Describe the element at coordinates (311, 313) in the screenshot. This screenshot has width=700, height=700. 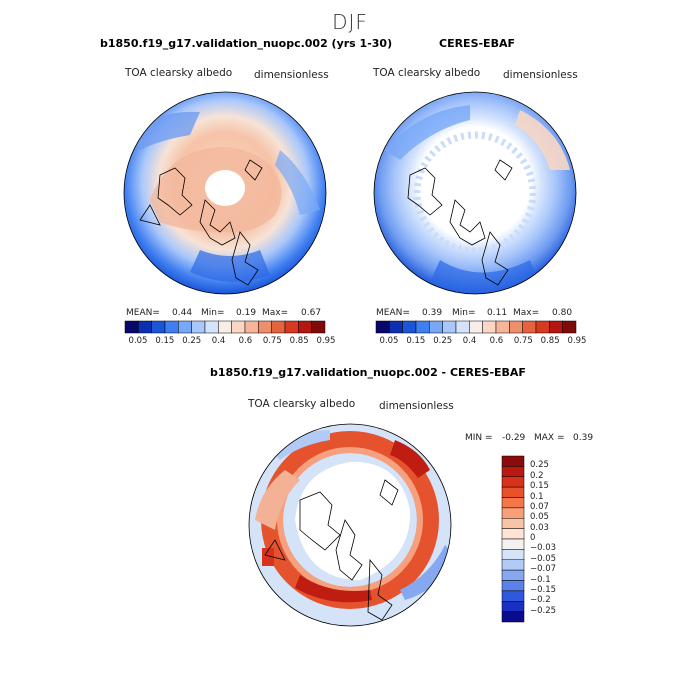
I see `model-max-value: 0.67` at that location.